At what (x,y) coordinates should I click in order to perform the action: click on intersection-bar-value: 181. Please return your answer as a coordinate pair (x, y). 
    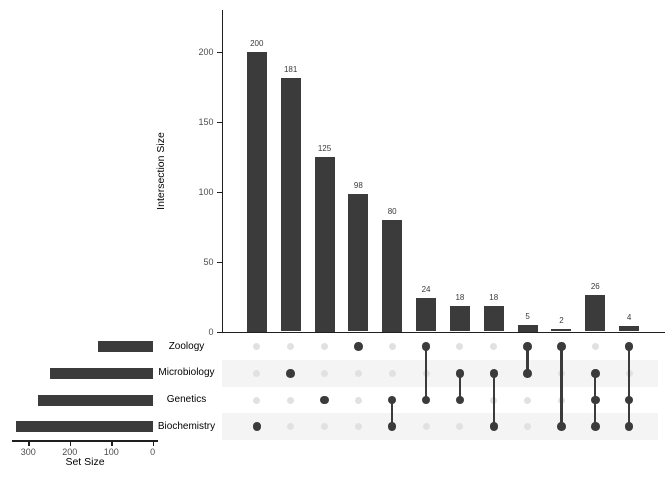
    Looking at the image, I should click on (290, 70).